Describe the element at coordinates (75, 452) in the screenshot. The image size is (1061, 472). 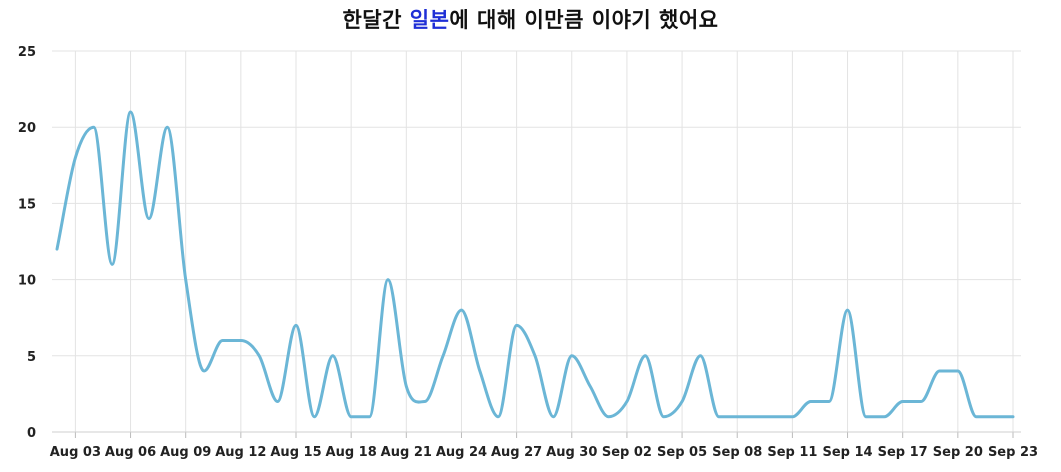
I see `x-tick-label: Aug 03` at that location.